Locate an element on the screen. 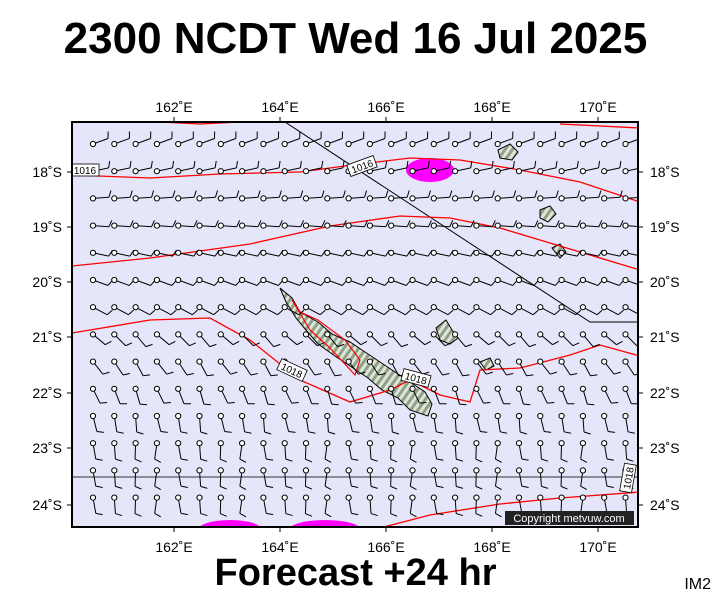 The width and height of the screenshot is (711, 600). page-title: 2300 NCDT Wed 16 Jul 2025 is located at coordinates (355, 38).